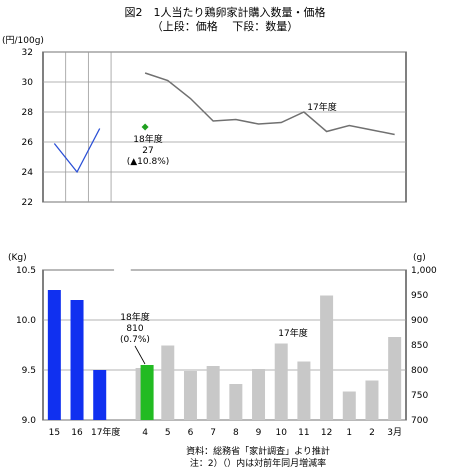 The height and width of the screenshot is (474, 450). I want to click on quantity-annotation-18-label: 18年度, so click(134, 317).